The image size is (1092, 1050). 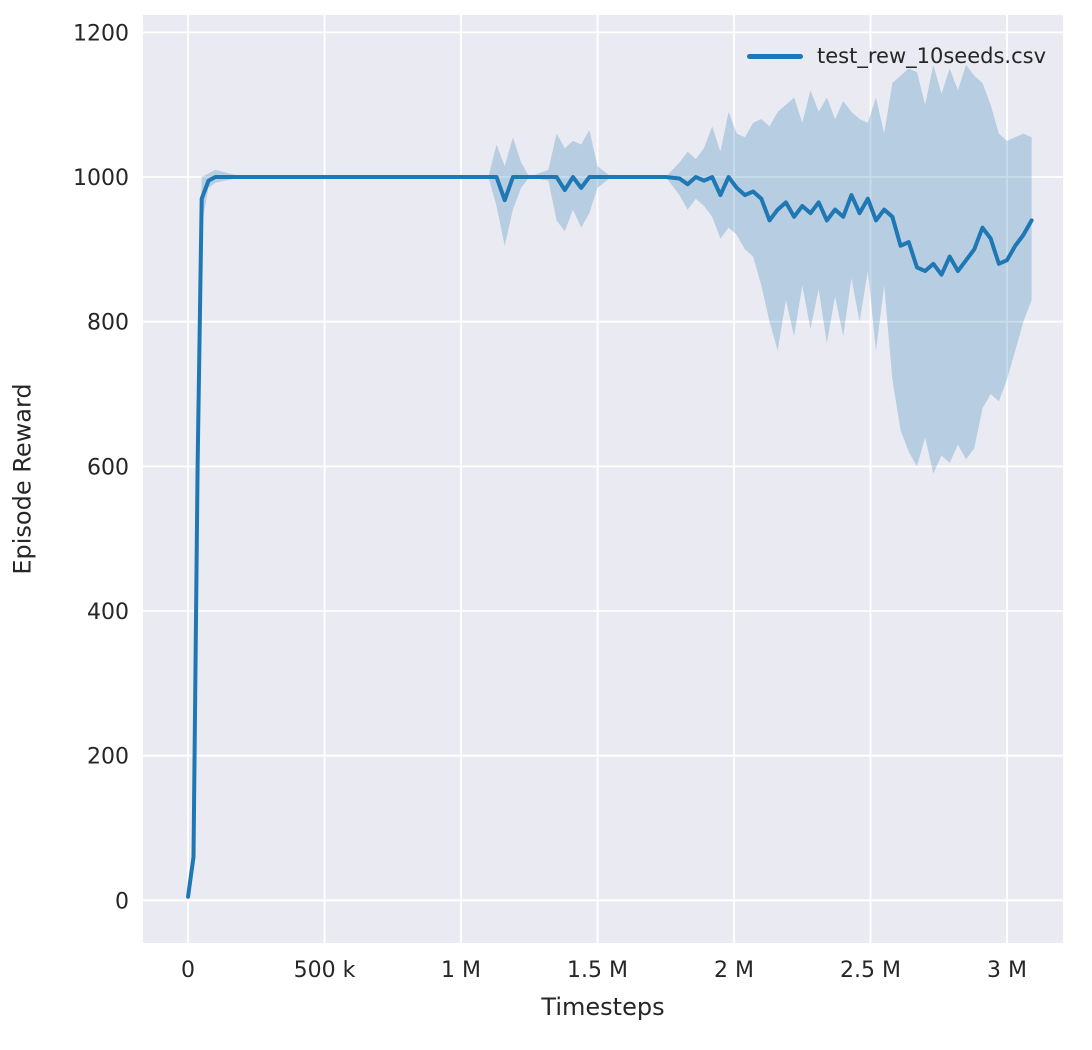 What do you see at coordinates (775, 56) in the screenshot?
I see `legend-line-swatch` at bounding box center [775, 56].